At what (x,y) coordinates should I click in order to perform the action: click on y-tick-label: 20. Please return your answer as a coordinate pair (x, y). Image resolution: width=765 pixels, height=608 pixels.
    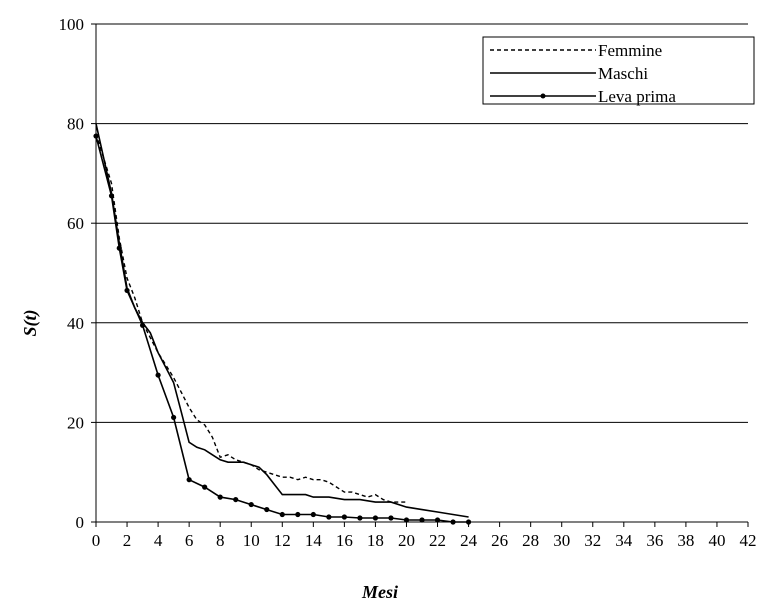
    Looking at the image, I should click on (75, 422).